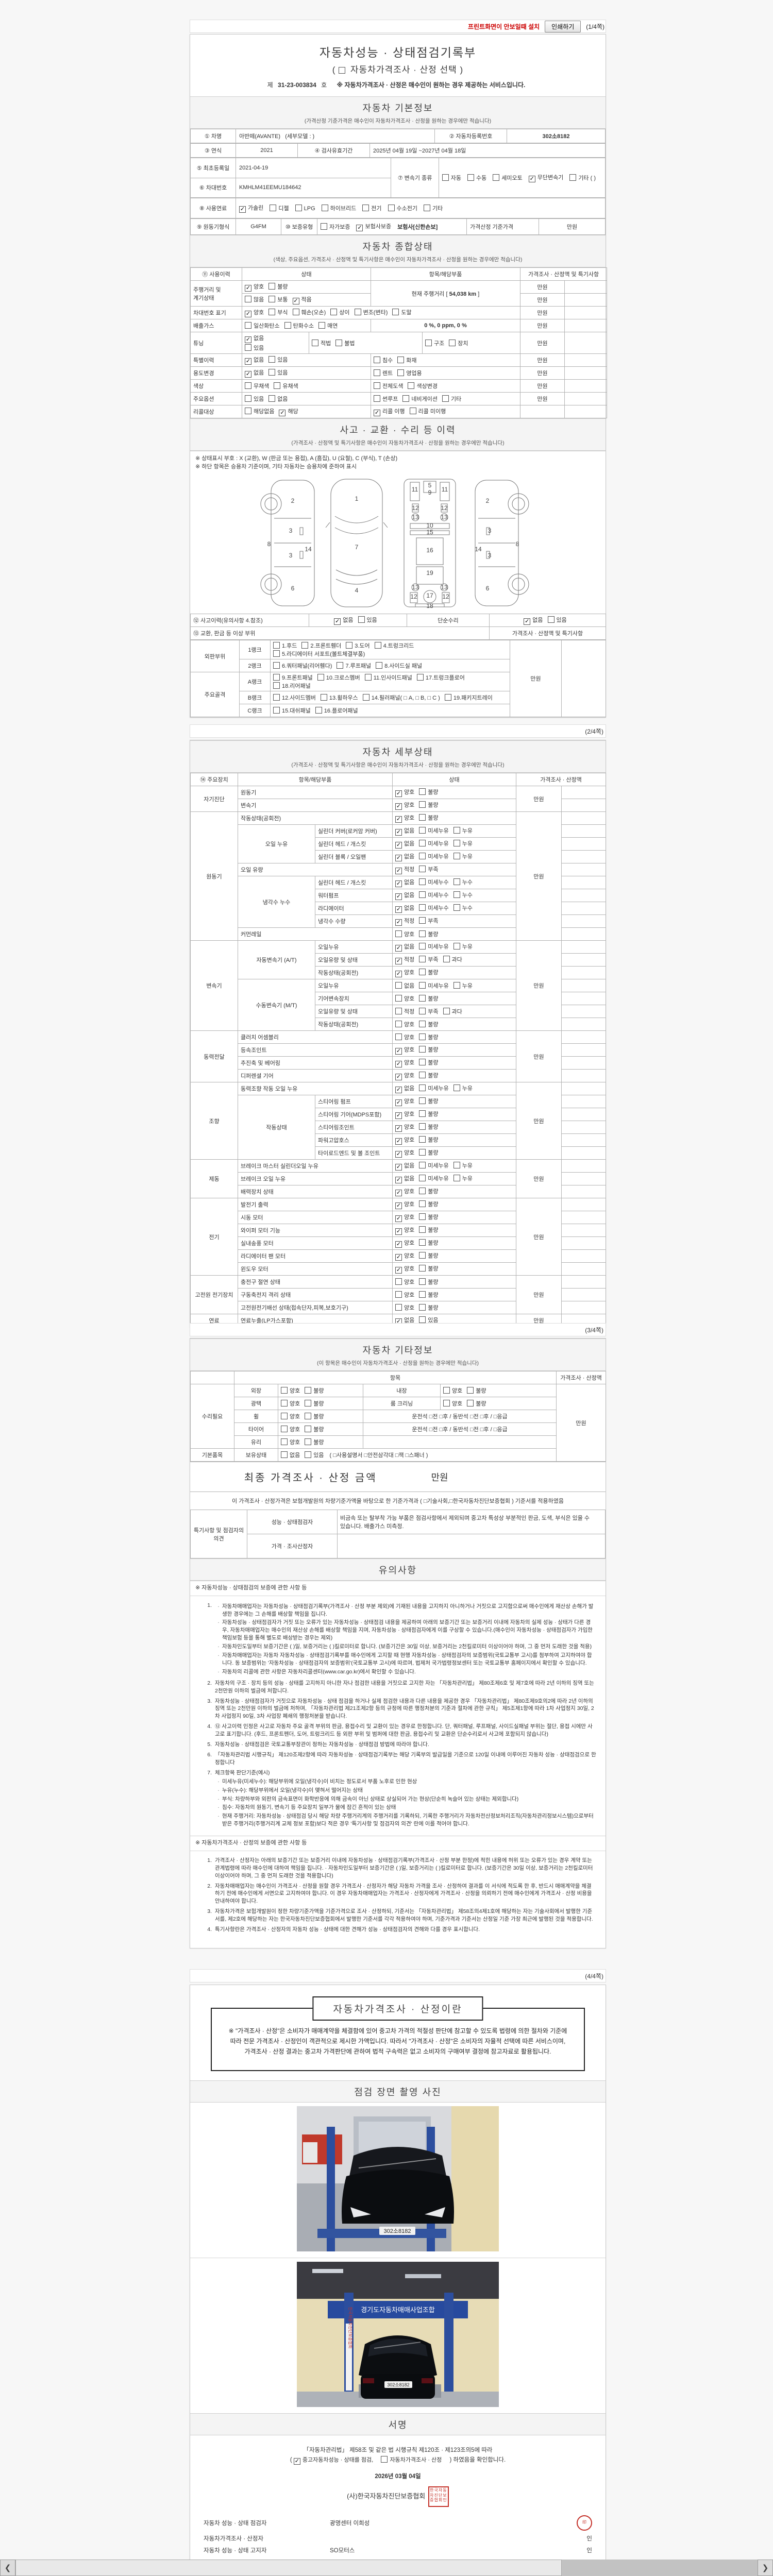  I want to click on svg-text: 3, so click(490, 555).